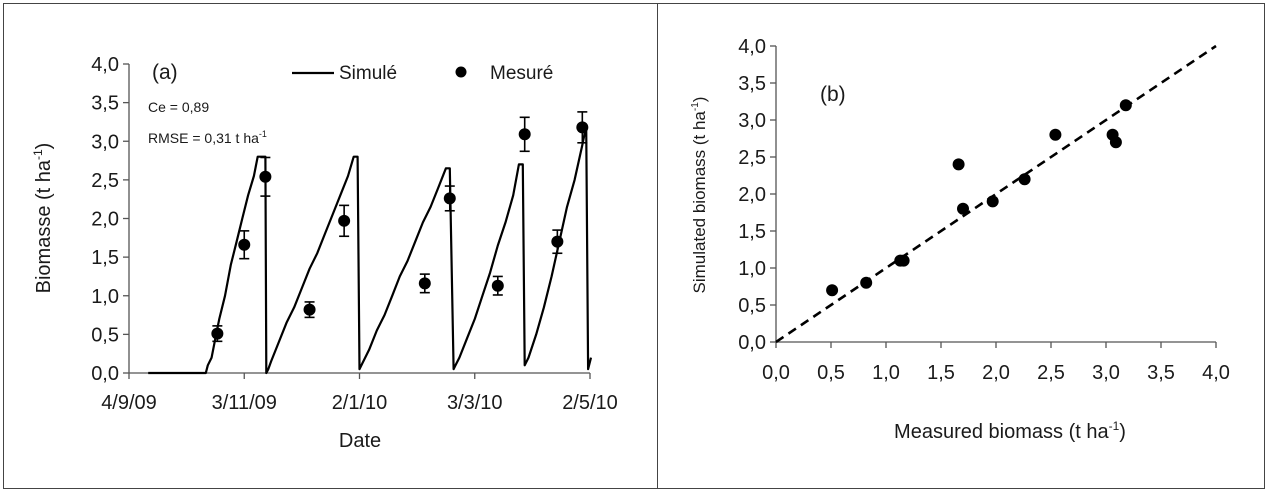 The image size is (1269, 492). I want to click on panel-b-x-tick-label: 2,0, so click(996, 373).